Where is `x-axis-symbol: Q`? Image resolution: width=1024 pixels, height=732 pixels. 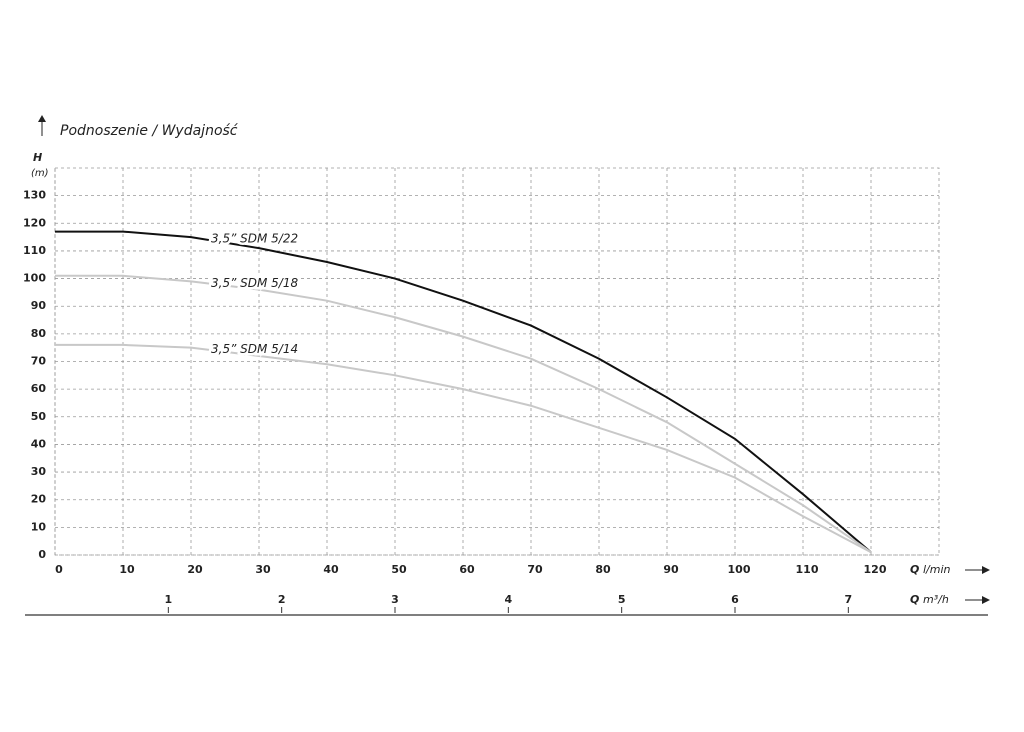 x-axis-symbol: Q is located at coordinates (914, 569).